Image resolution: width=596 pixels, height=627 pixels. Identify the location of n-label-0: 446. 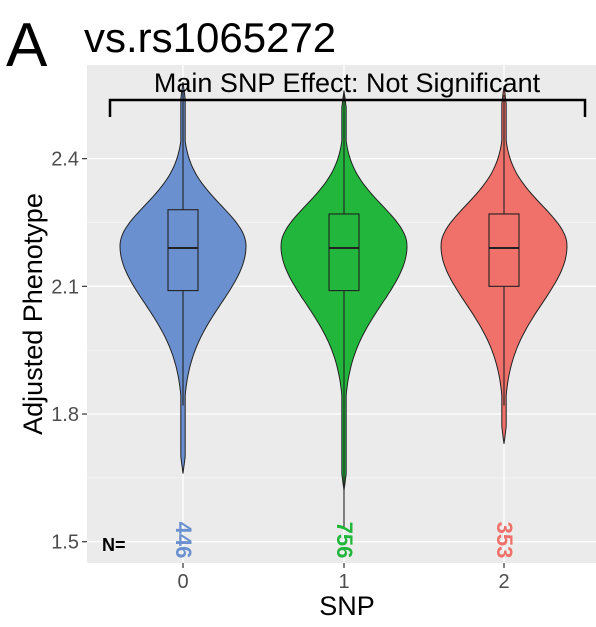
(183, 540).